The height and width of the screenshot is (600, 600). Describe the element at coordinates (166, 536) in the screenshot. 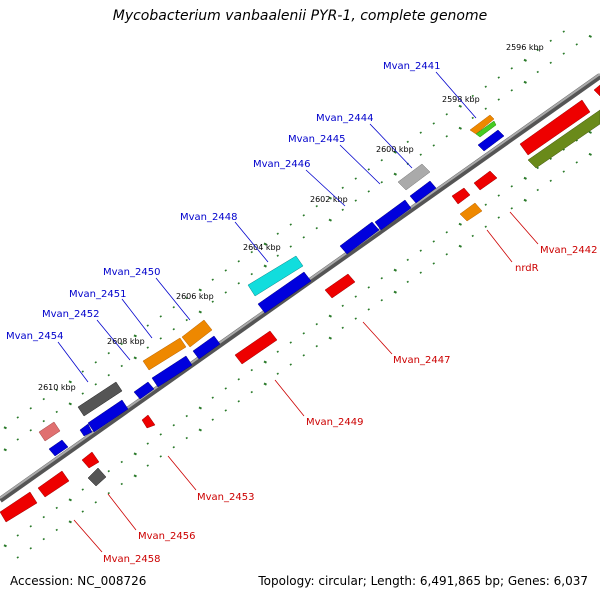

I see `label-mvan-2456: Mvan_2456` at that location.